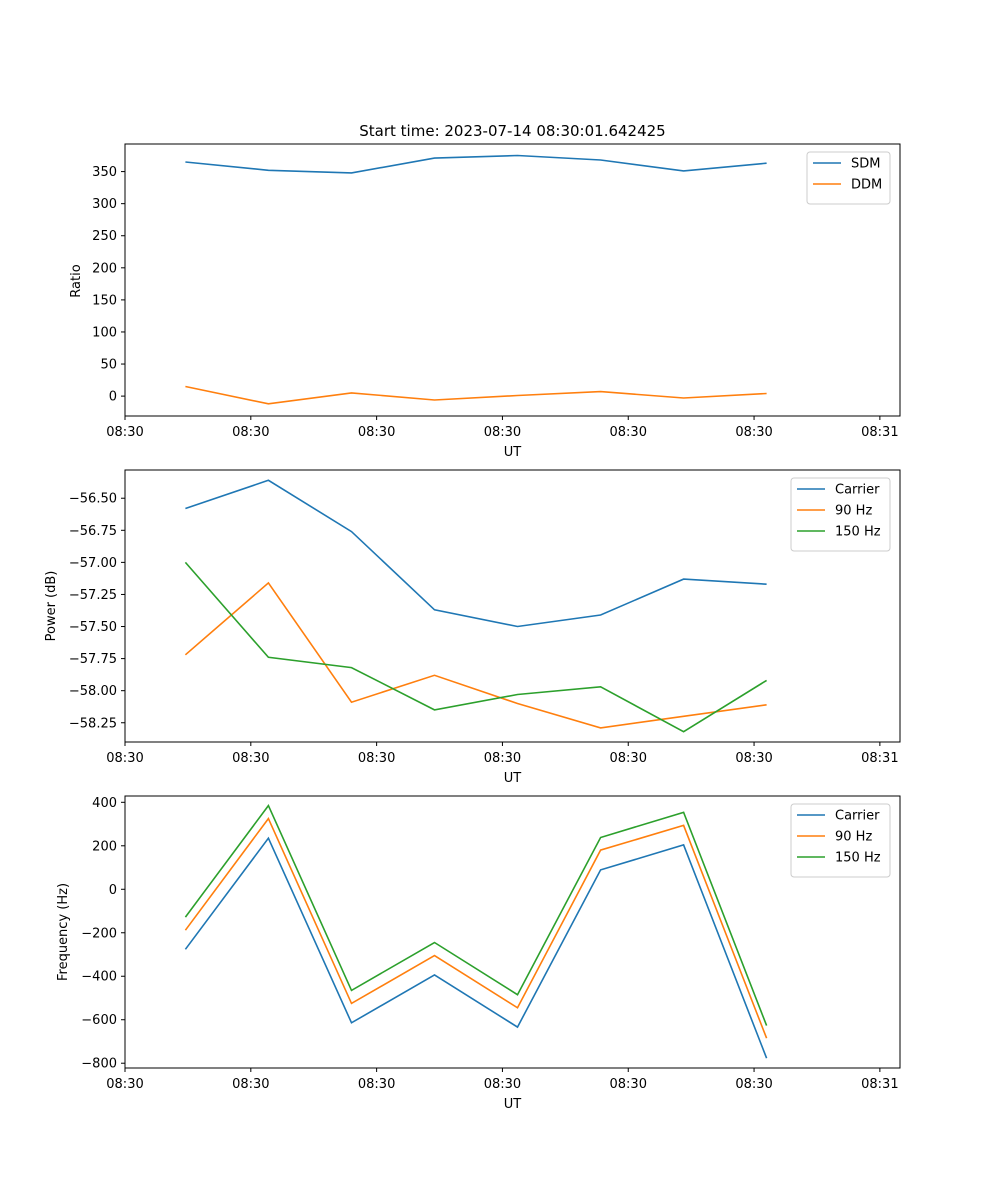  What do you see at coordinates (93, 691) in the screenshot?
I see `y-tick-label: −58.00` at bounding box center [93, 691].